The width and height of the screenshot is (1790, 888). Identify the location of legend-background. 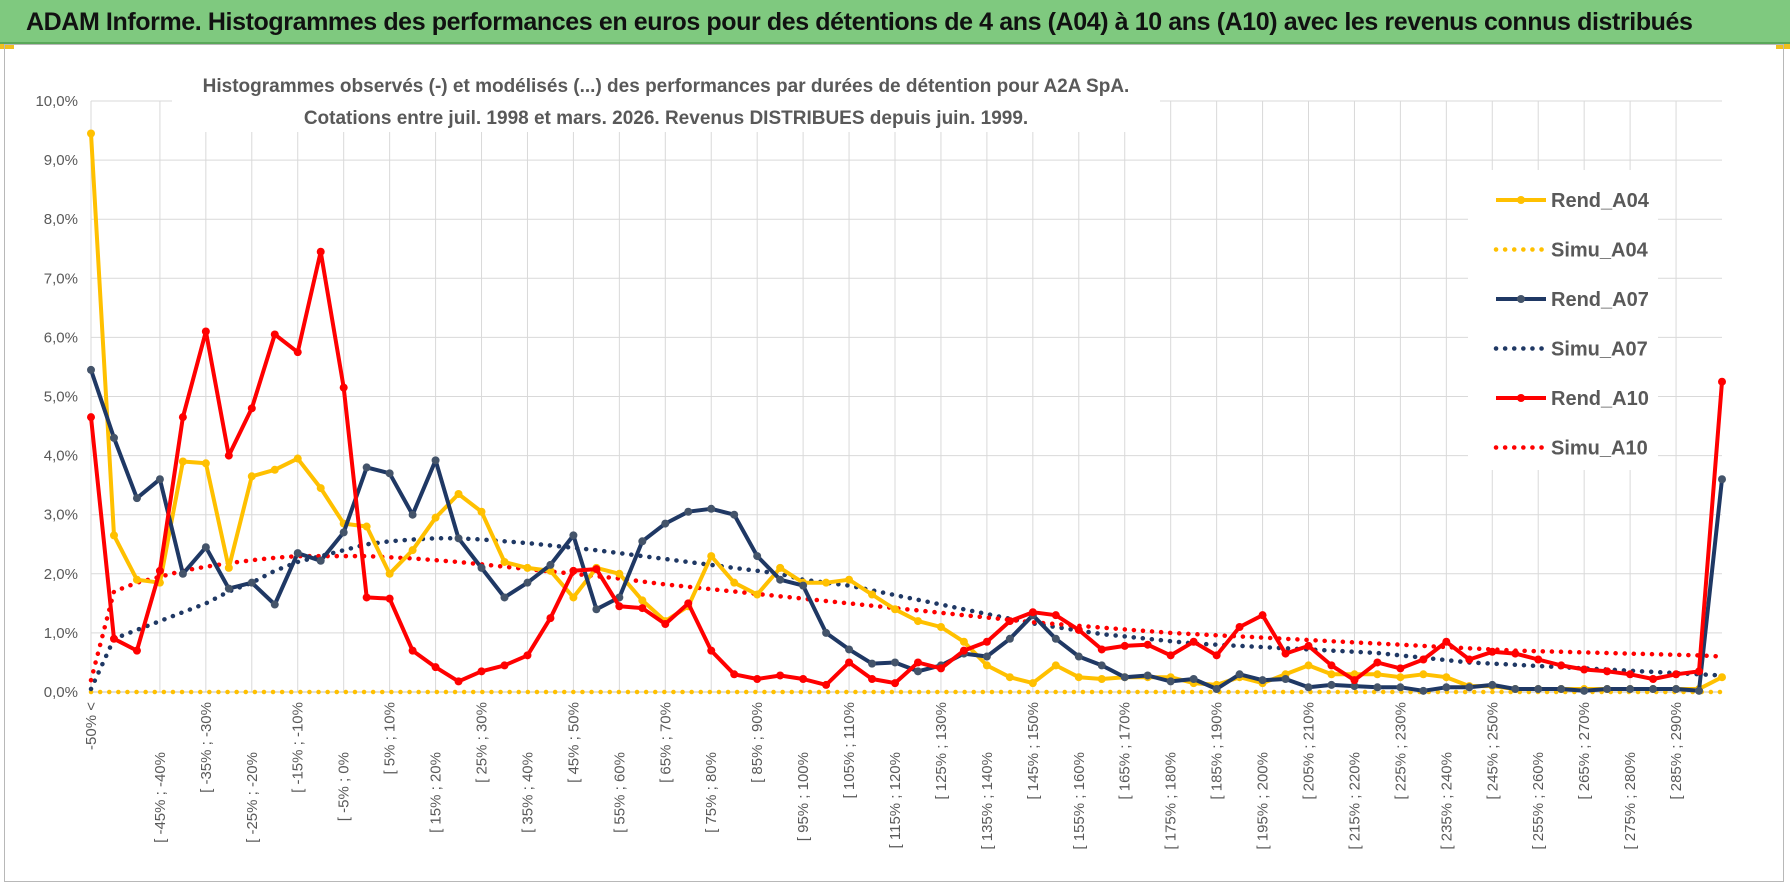
(1563, 320).